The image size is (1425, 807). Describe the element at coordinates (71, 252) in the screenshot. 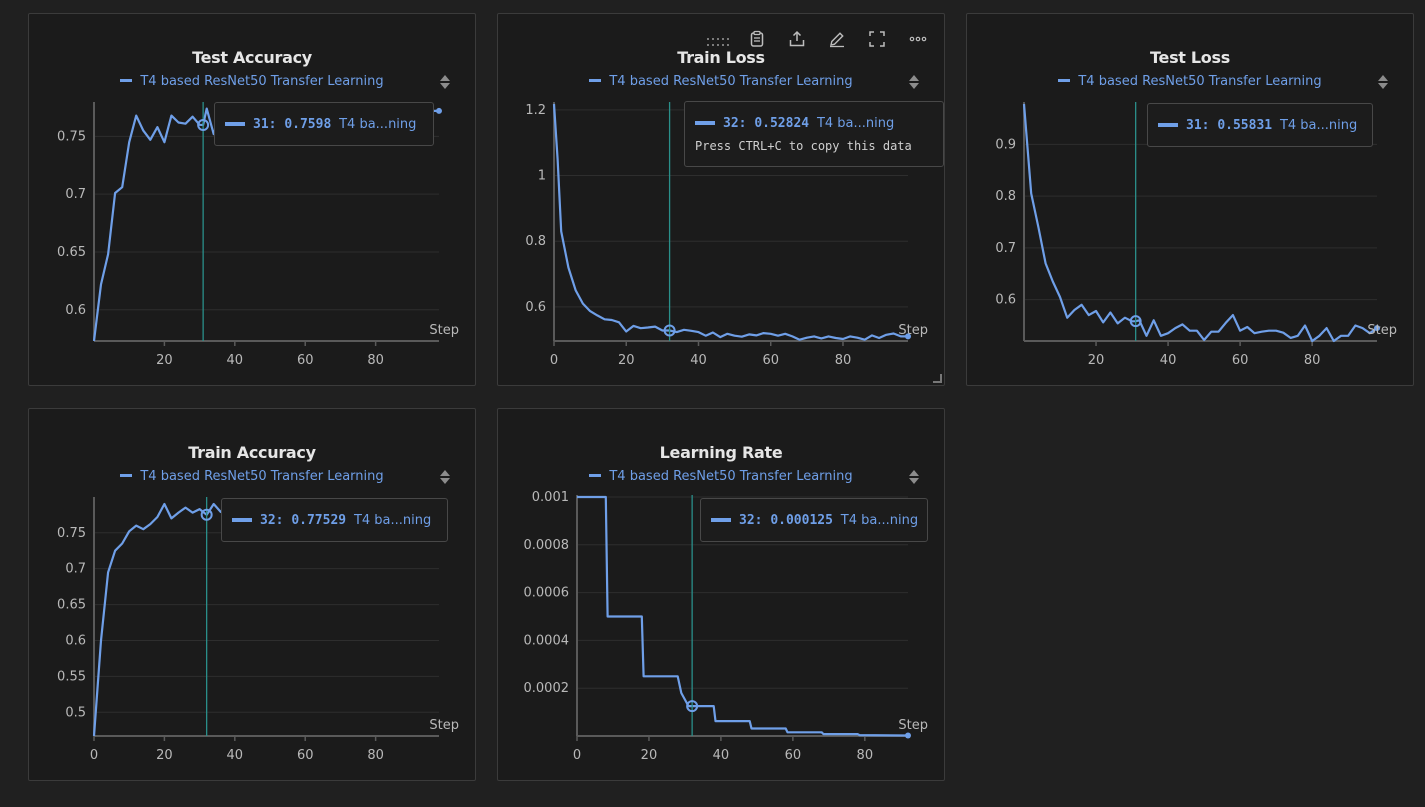

I see `y-tick-label: 0.65` at that location.